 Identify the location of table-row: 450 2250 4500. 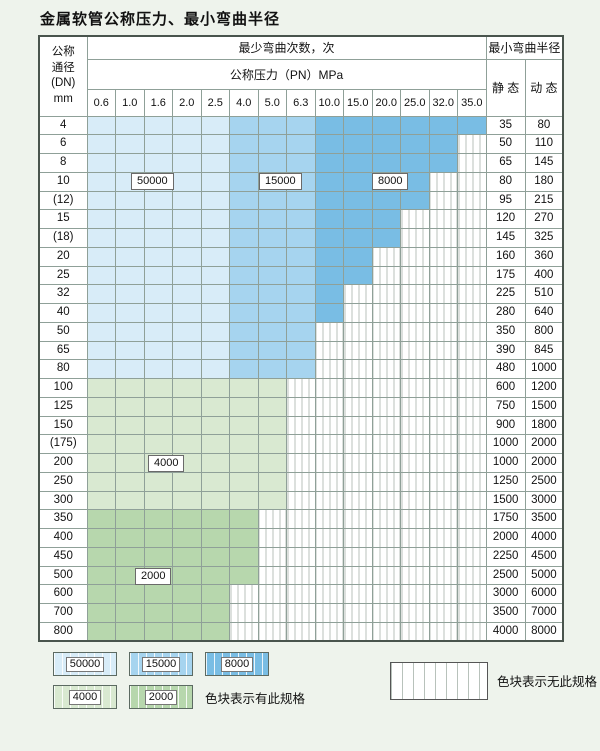
(301, 556).